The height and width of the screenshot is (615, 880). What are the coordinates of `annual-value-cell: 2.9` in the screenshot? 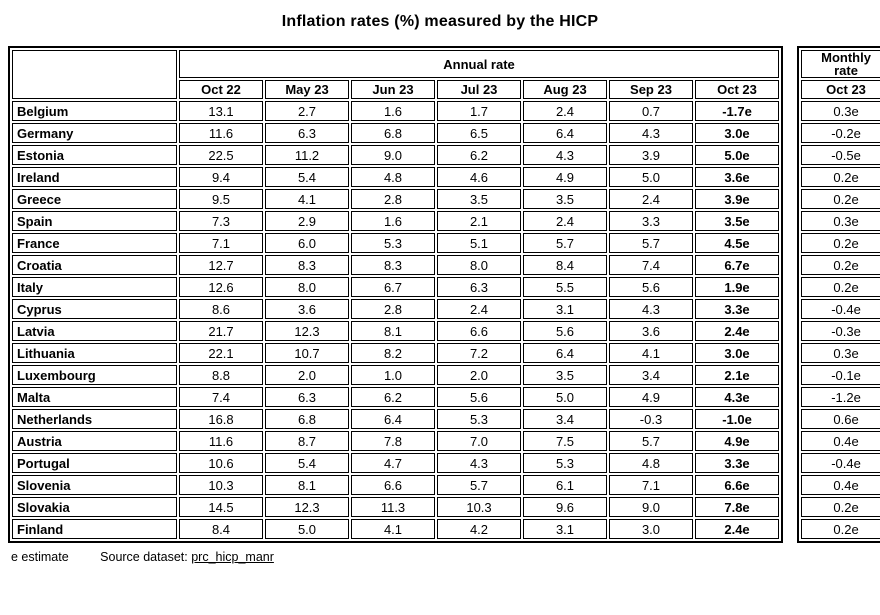 It's located at (307, 221).